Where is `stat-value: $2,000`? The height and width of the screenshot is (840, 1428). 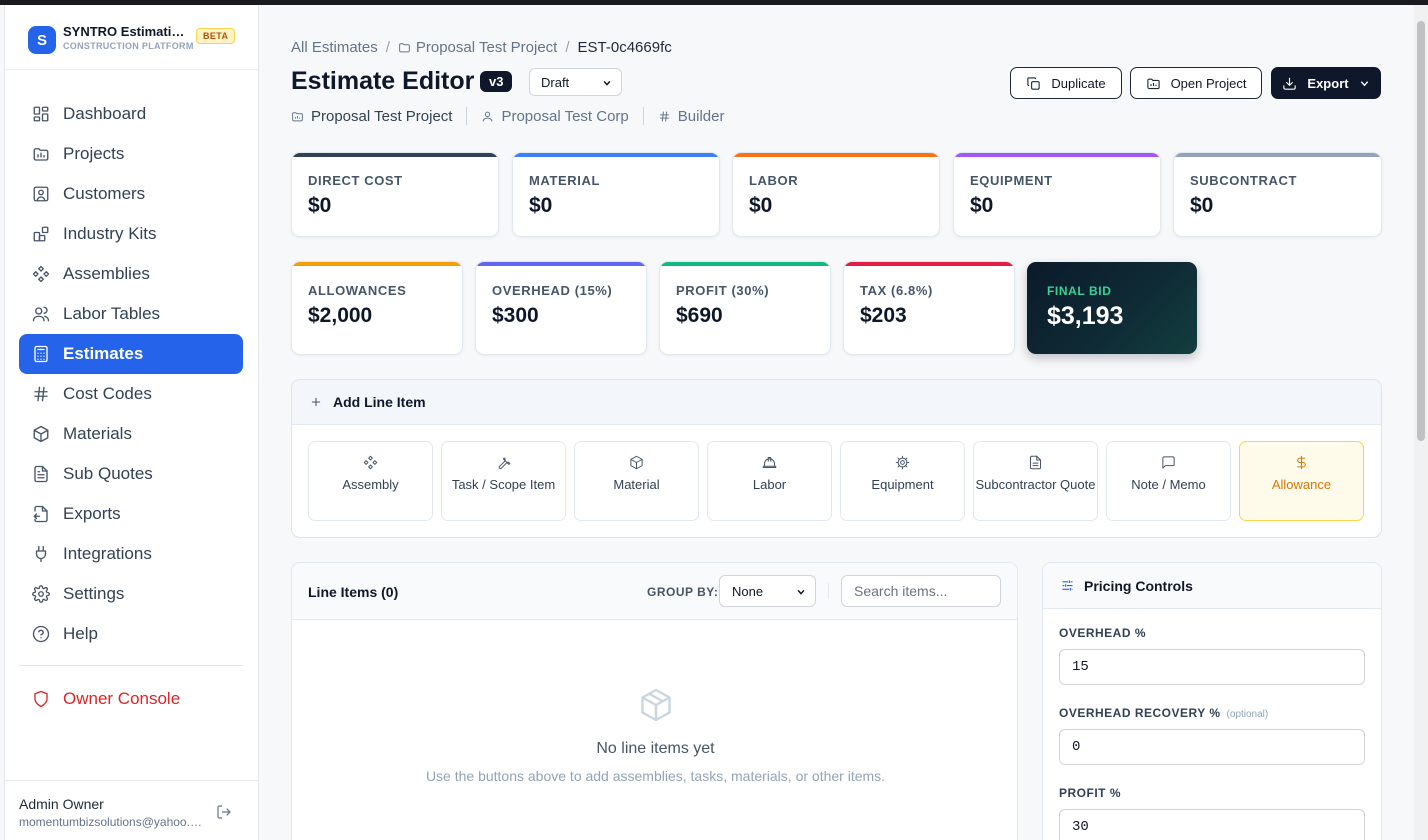 stat-value: $2,000 is located at coordinates (340, 315).